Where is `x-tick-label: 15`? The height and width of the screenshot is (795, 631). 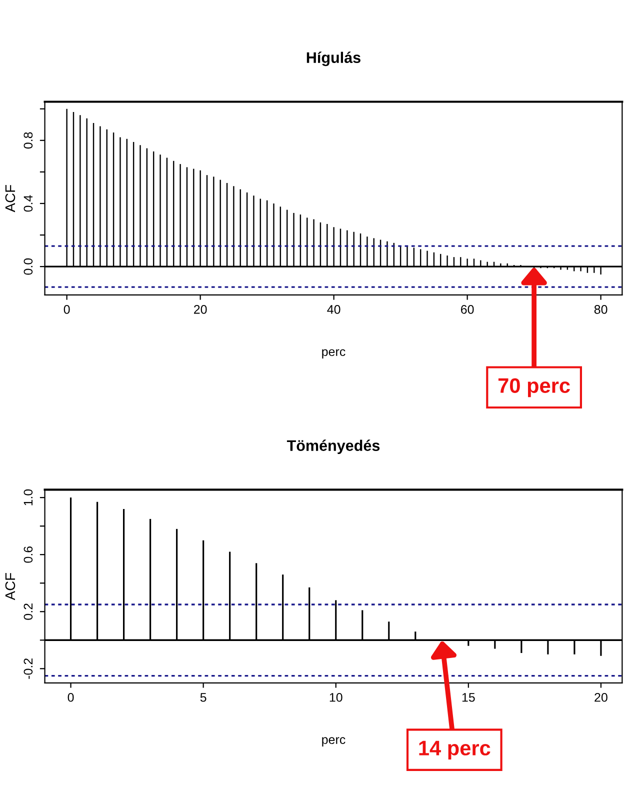 x-tick-label: 15 is located at coordinates (468, 697).